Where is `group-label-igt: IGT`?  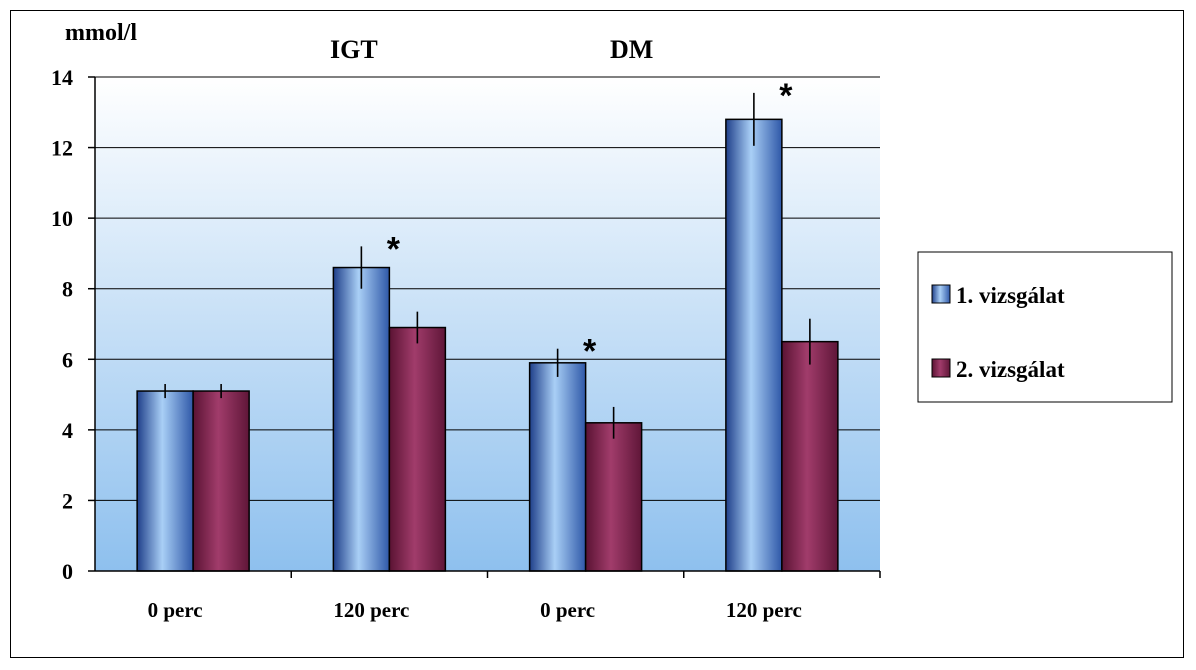
group-label-igt: IGT is located at coordinates (354, 49).